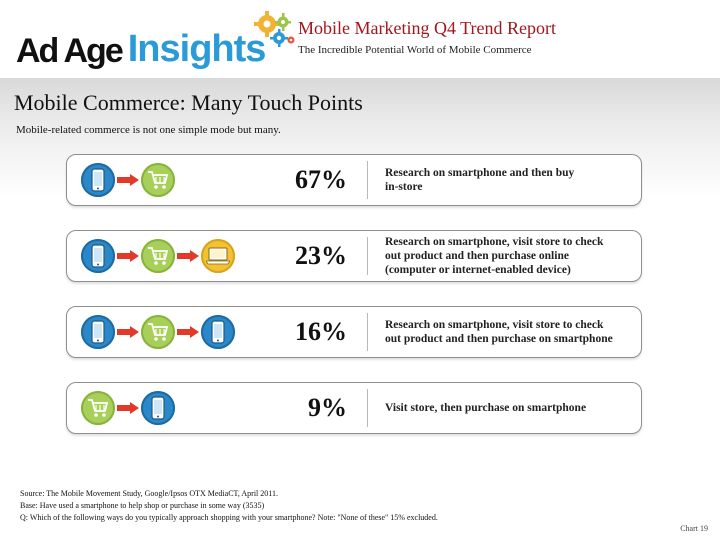 The image size is (720, 540). I want to click on logo-adage-text: Ad Age, so click(70, 51).